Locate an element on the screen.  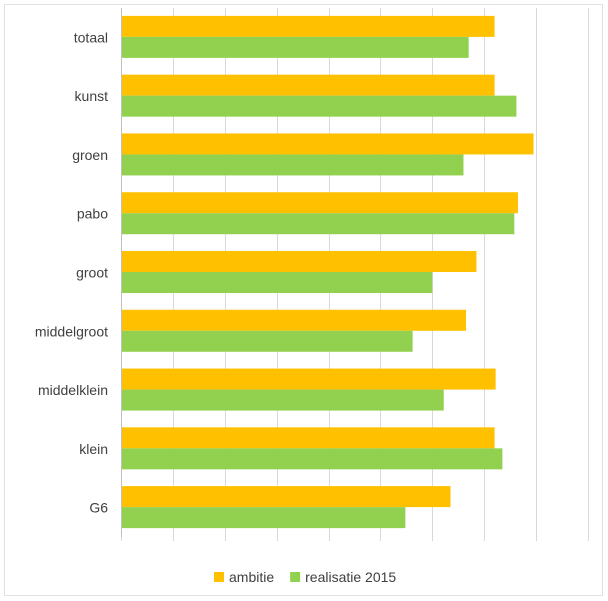
category-label: middelklein is located at coordinates (73, 390).